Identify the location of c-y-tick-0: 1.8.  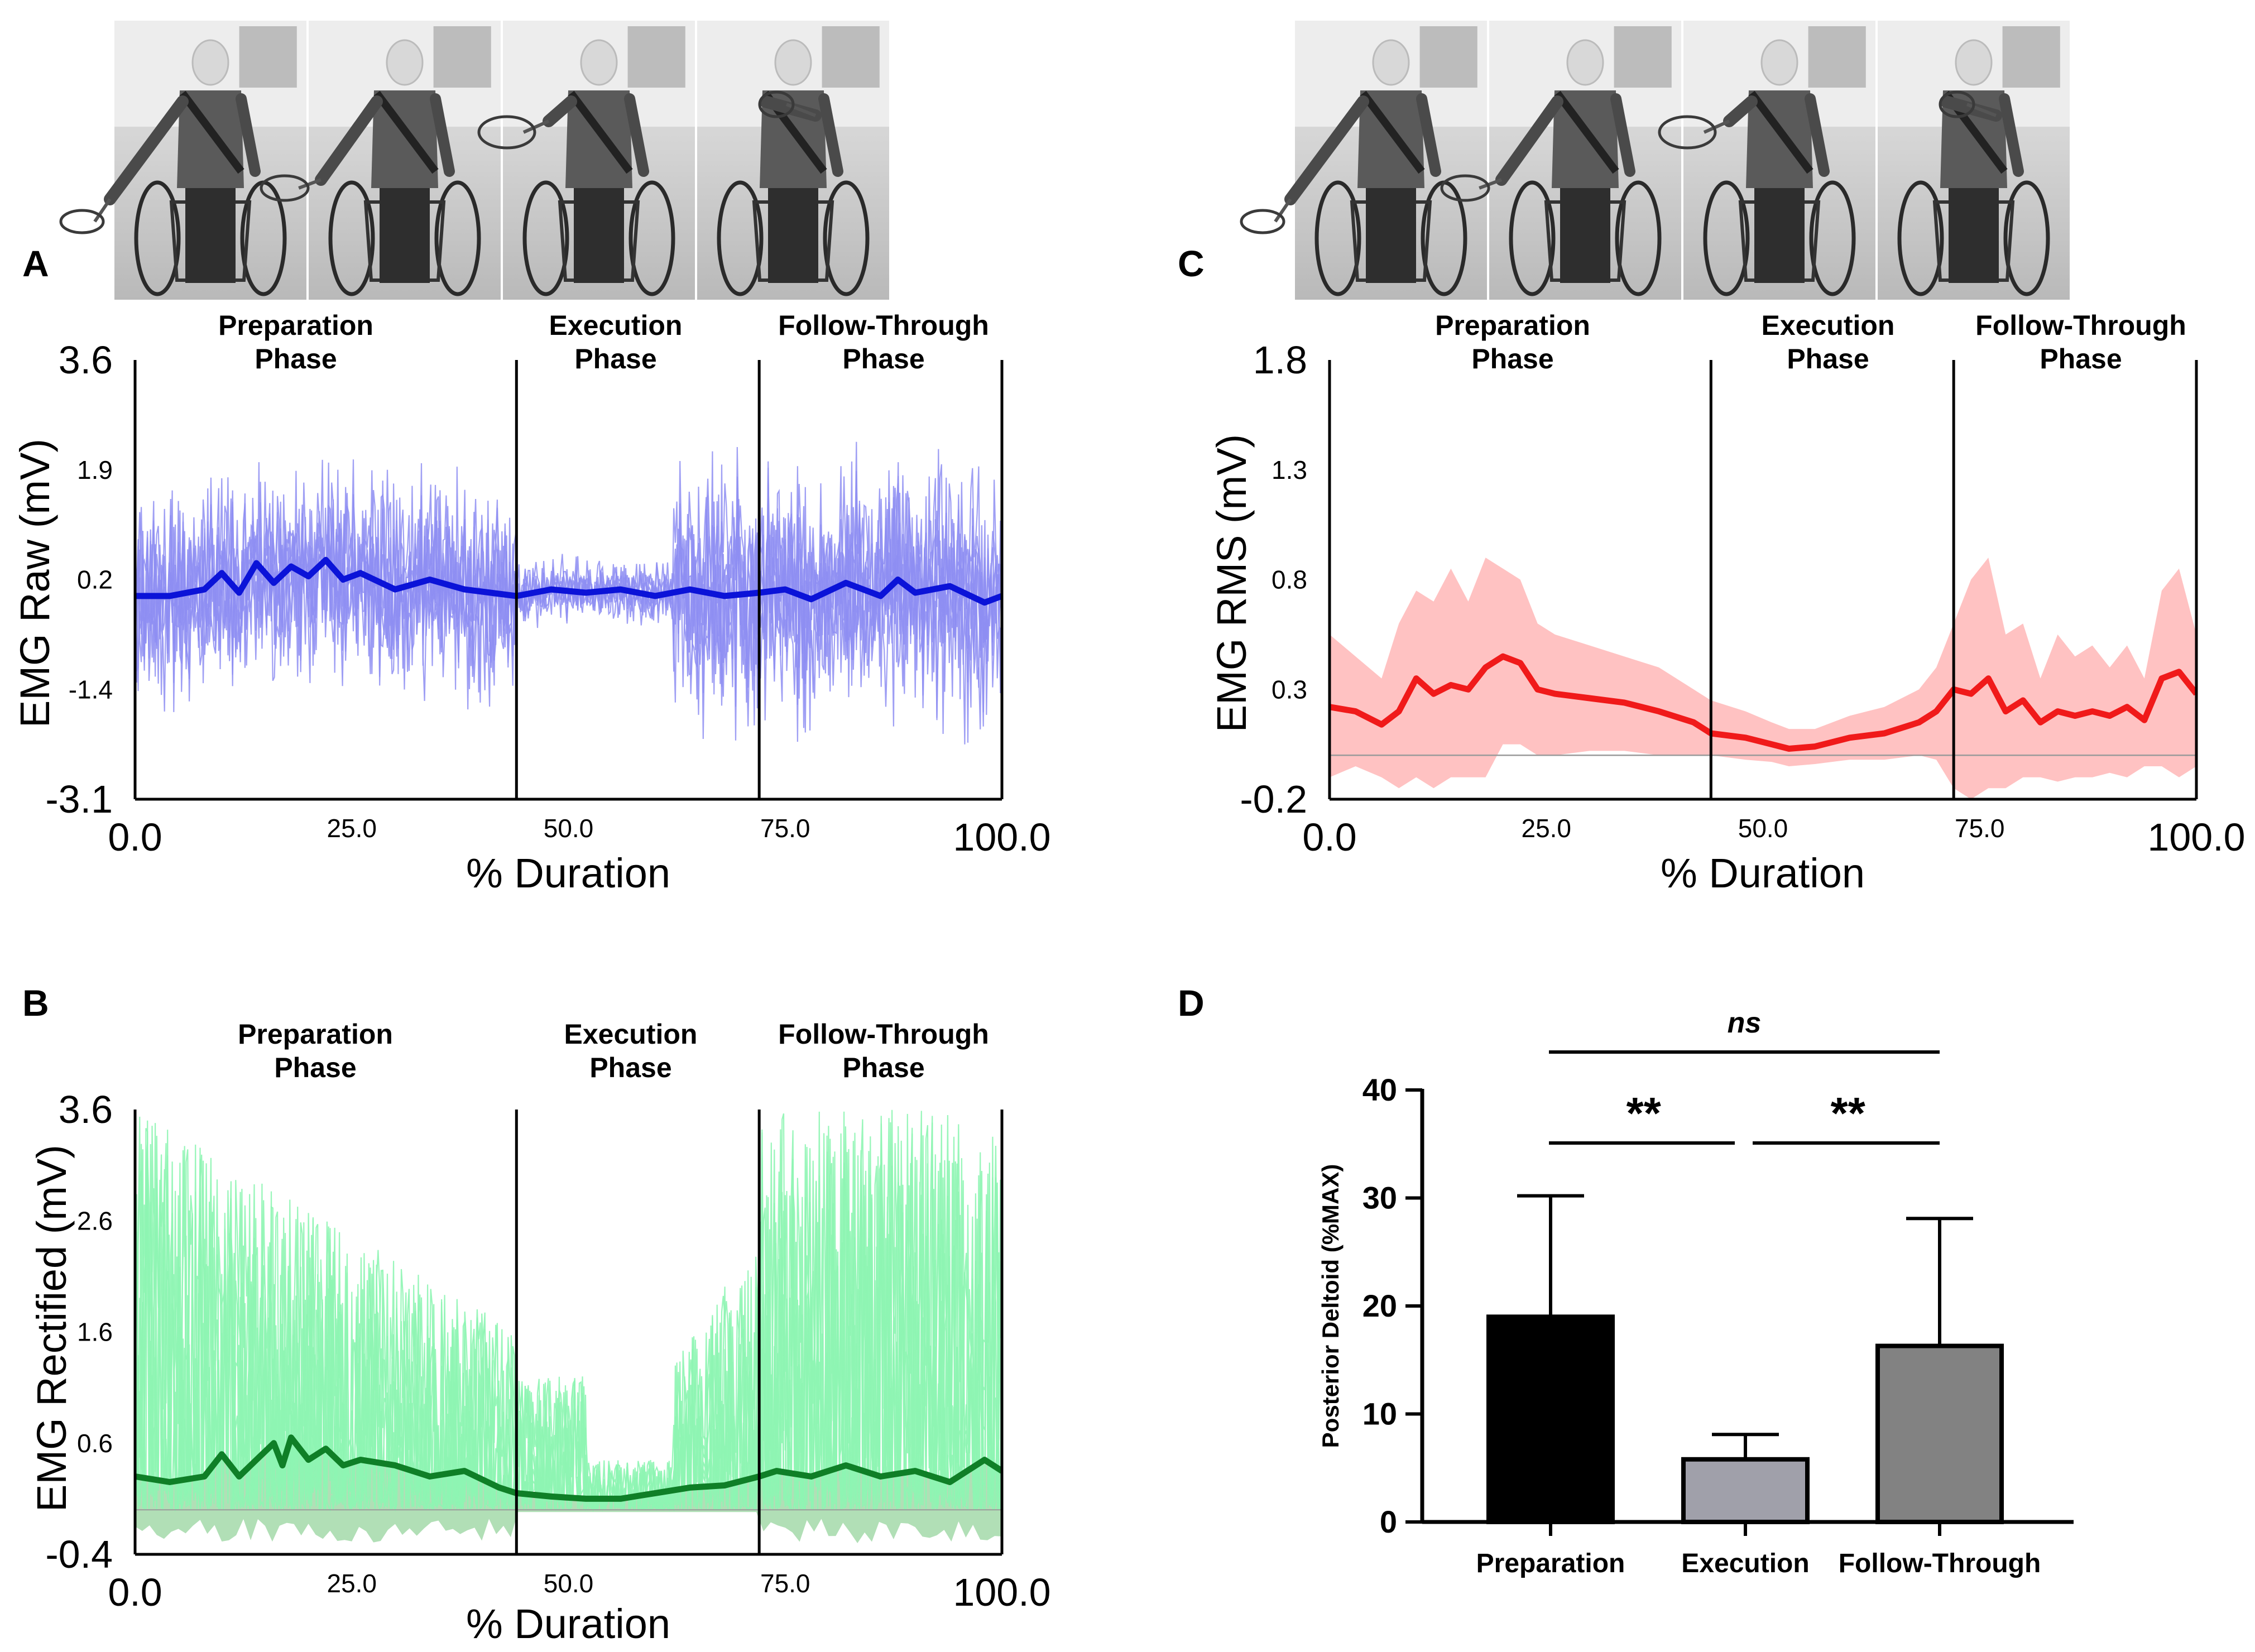
(1280, 360).